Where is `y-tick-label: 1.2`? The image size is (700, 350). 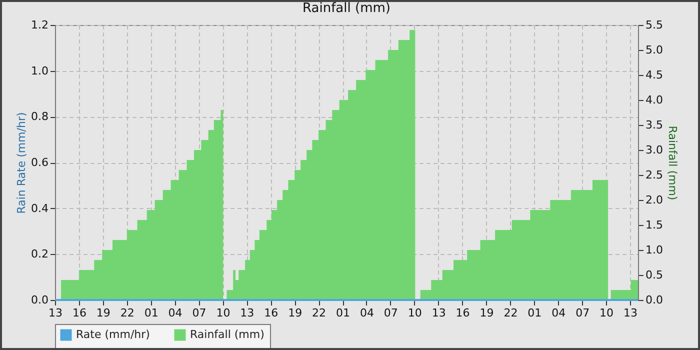
y-tick-label: 1.2 is located at coordinates (39, 25).